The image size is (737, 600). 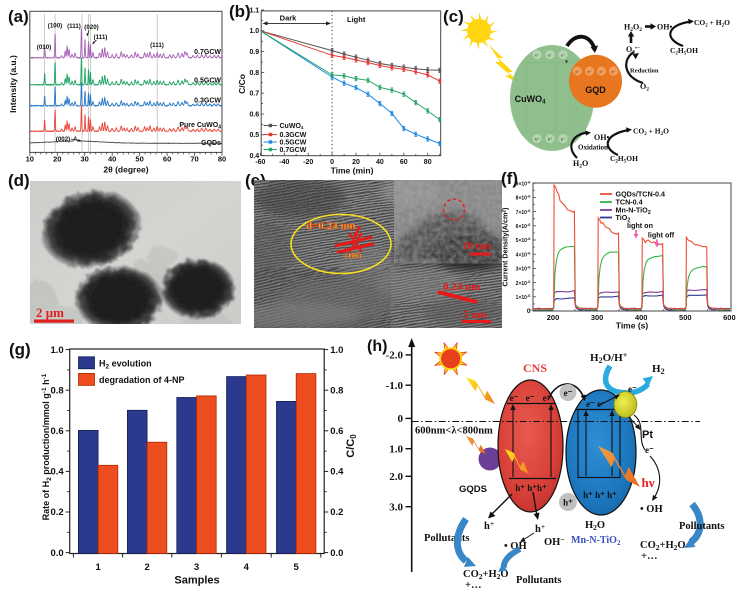 What do you see at coordinates (254, 135) in the screenshot?
I see `svg-text: 0.5` at bounding box center [254, 135].